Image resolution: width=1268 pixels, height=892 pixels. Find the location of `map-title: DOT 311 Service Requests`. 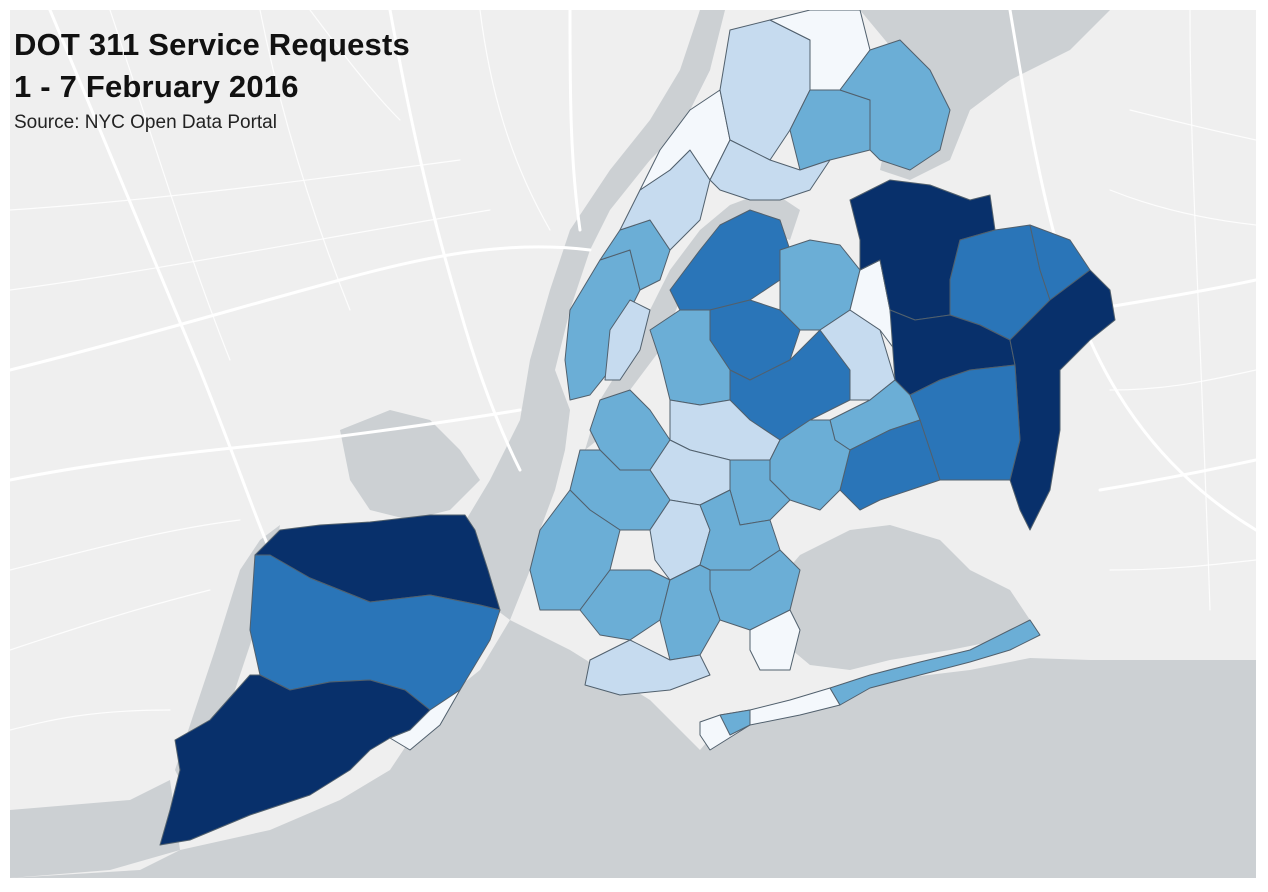

map-title: DOT 311 Service Requests is located at coordinates (212, 44).